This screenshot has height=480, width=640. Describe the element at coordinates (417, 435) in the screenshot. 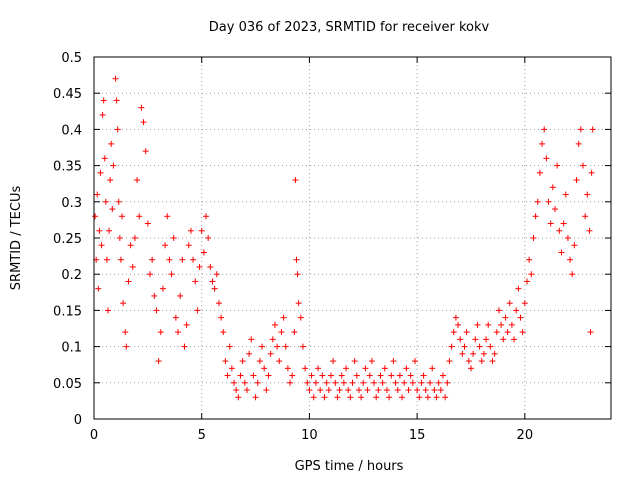

I see `x-tick-label: 15` at that location.